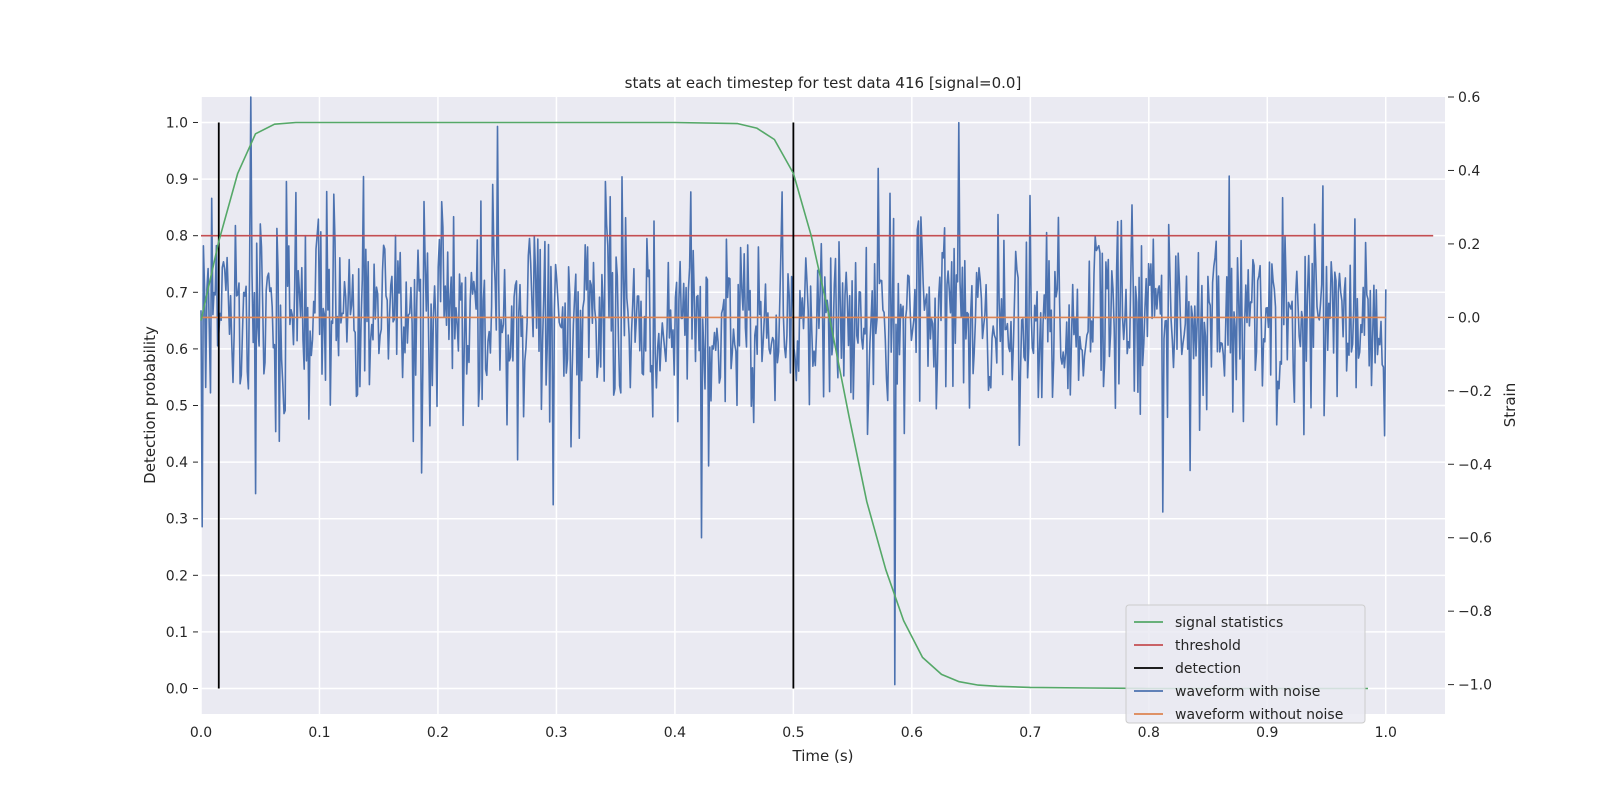  Describe the element at coordinates (912, 733) in the screenshot. I see `x-tick-label: 0.6` at that location.